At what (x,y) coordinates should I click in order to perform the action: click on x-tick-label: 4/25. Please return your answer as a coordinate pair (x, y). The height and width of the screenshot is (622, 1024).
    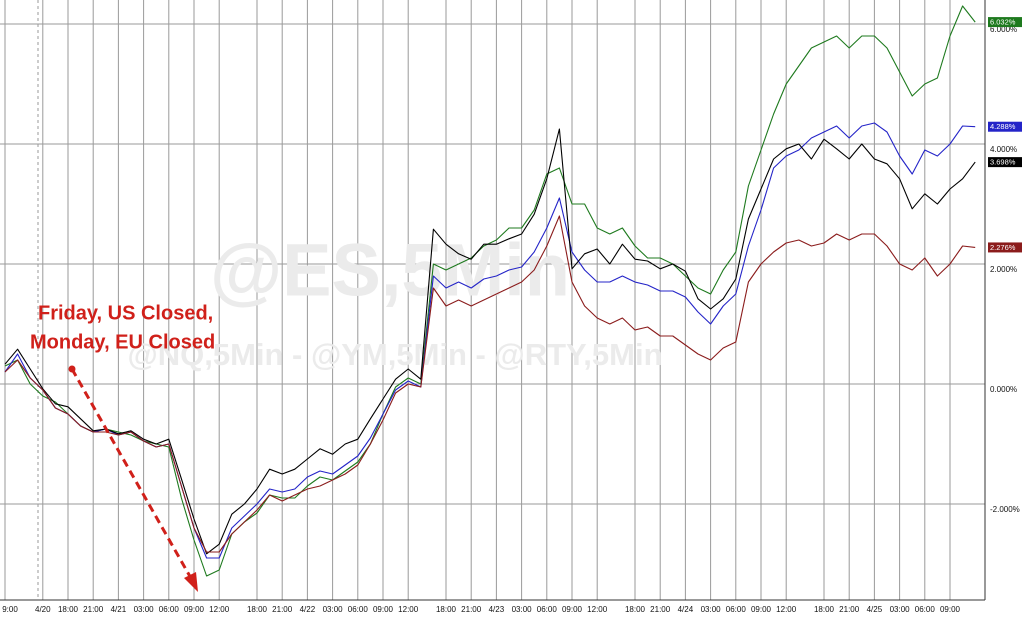
    Looking at the image, I should click on (875, 609).